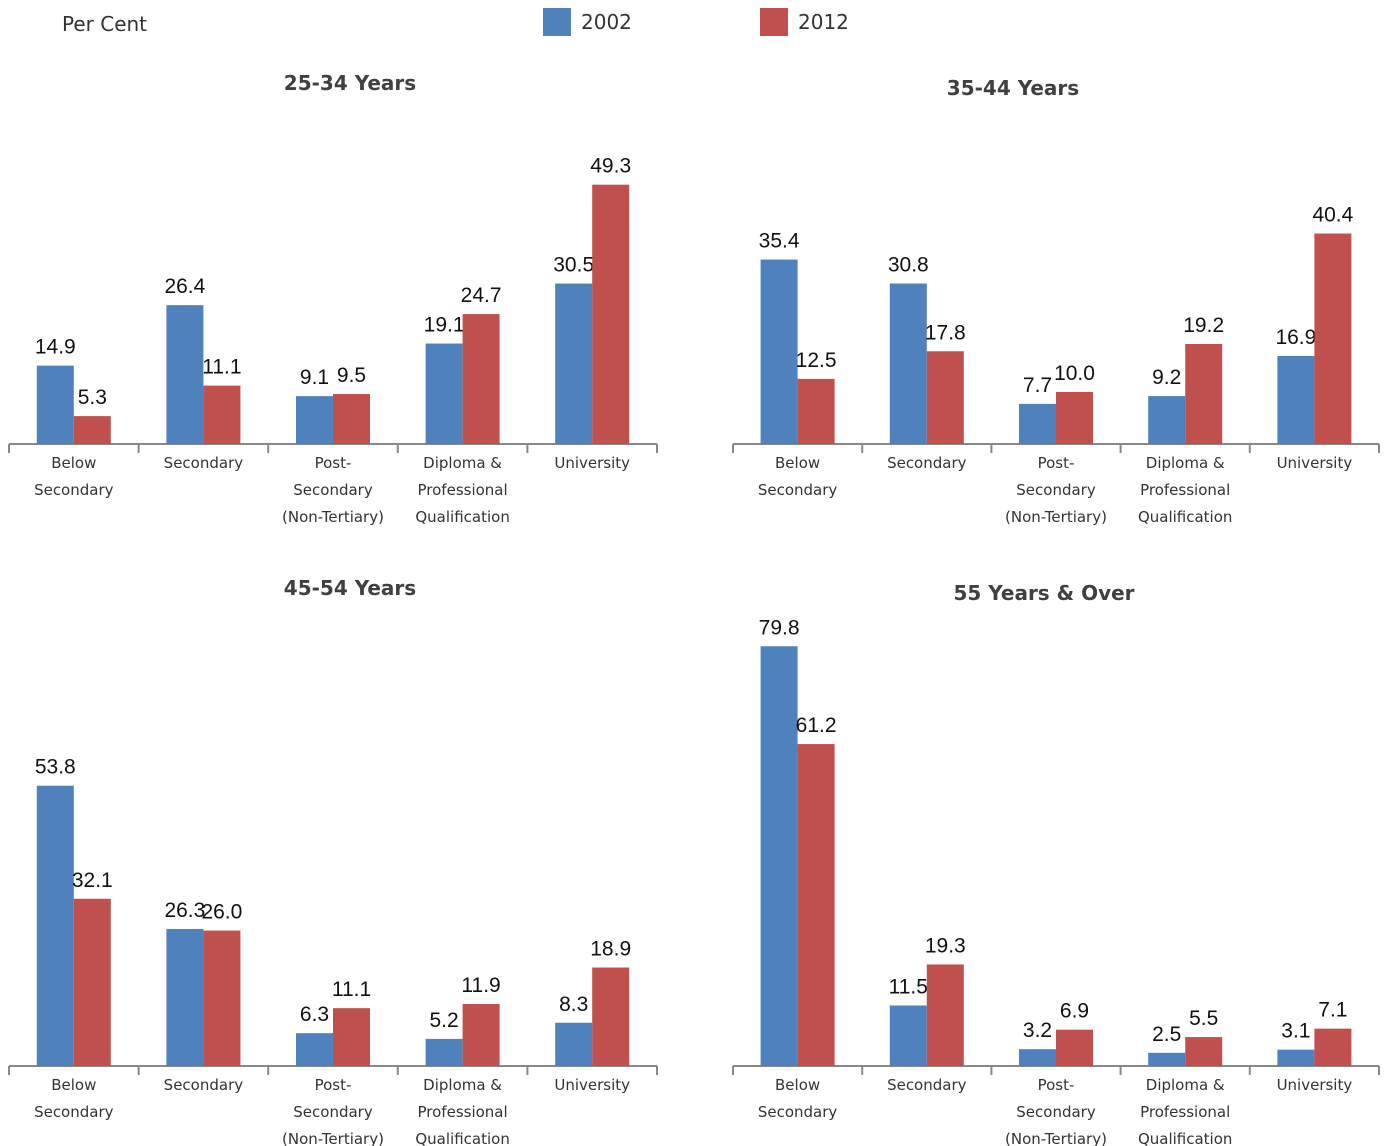 This screenshot has height=1146, width=1393. What do you see at coordinates (1043, 593) in the screenshot?
I see `chart-title: 55 Years & Over` at bounding box center [1043, 593].